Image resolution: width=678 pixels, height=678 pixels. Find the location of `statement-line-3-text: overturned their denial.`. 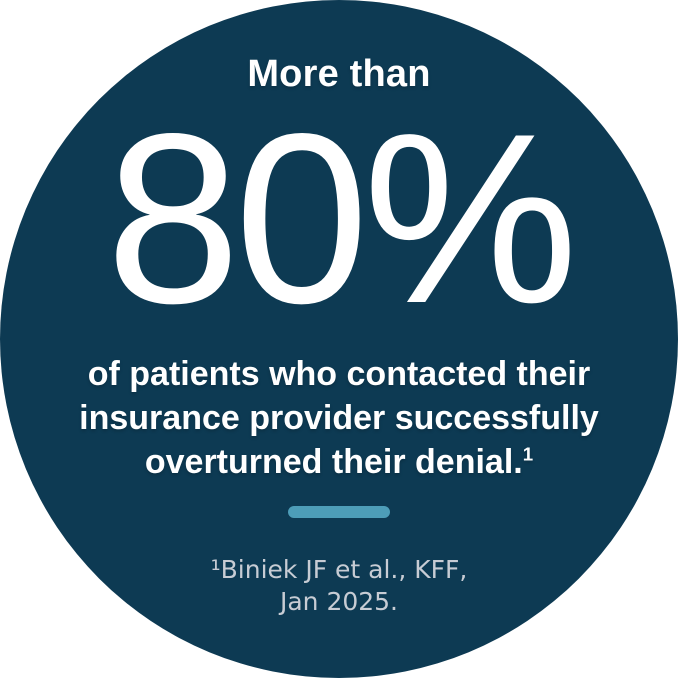

statement-line-3-text: overturned their denial. is located at coordinates (333, 462).